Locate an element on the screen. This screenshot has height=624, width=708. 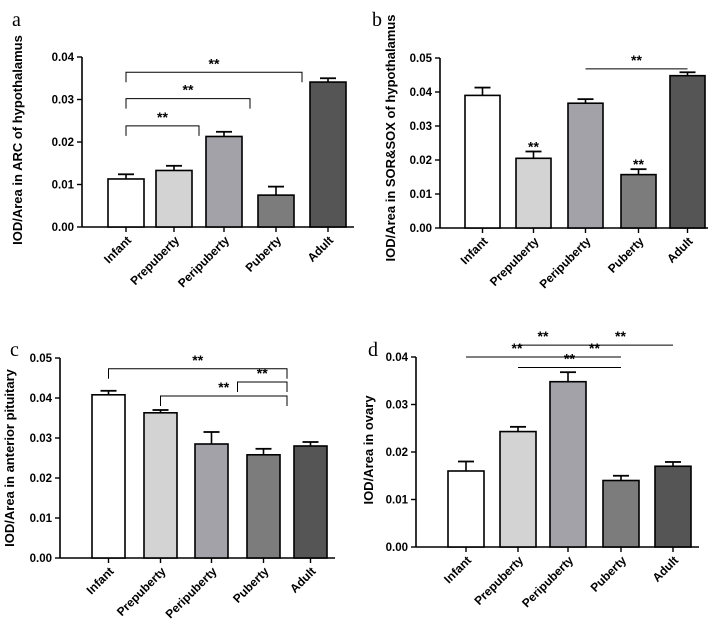
panel-letter: b is located at coordinates (377, 20).